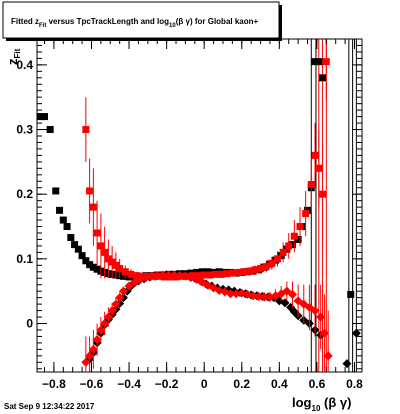  What do you see at coordinates (129, 384) in the screenshot?
I see `x-tick-label: −0.4` at bounding box center [129, 384].